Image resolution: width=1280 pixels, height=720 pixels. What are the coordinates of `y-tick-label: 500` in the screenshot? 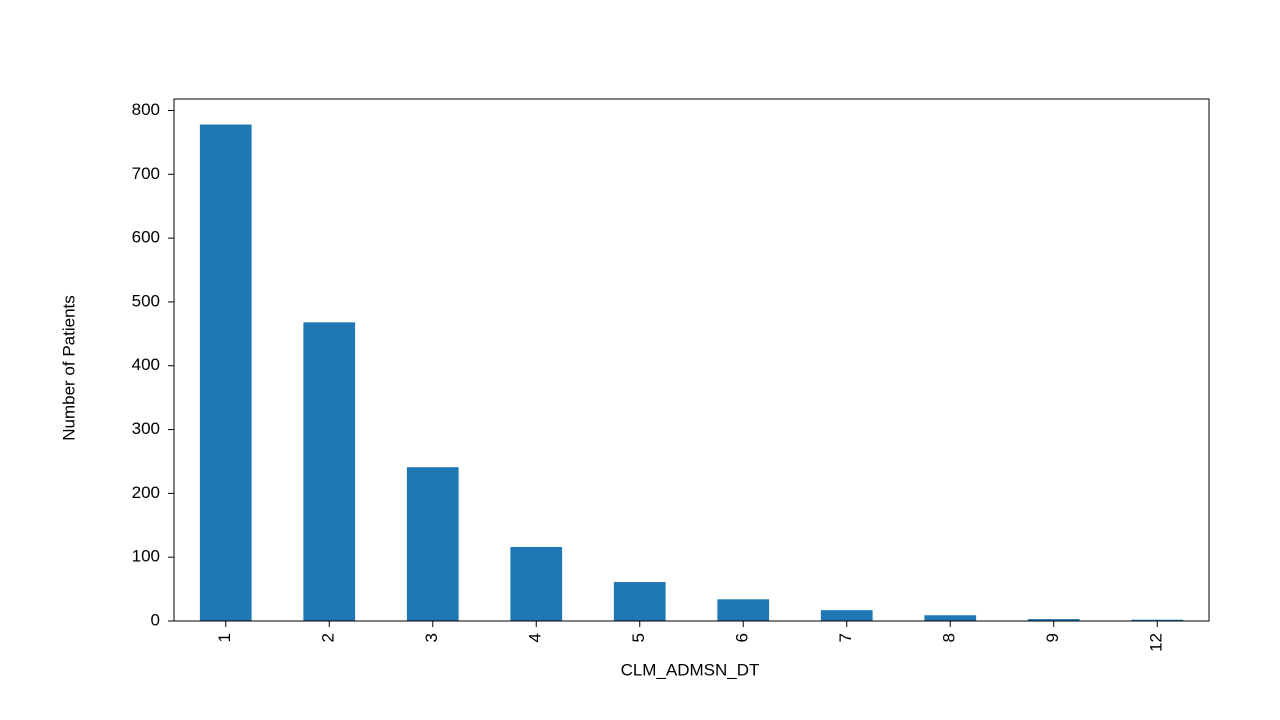 It's located at (146, 300).